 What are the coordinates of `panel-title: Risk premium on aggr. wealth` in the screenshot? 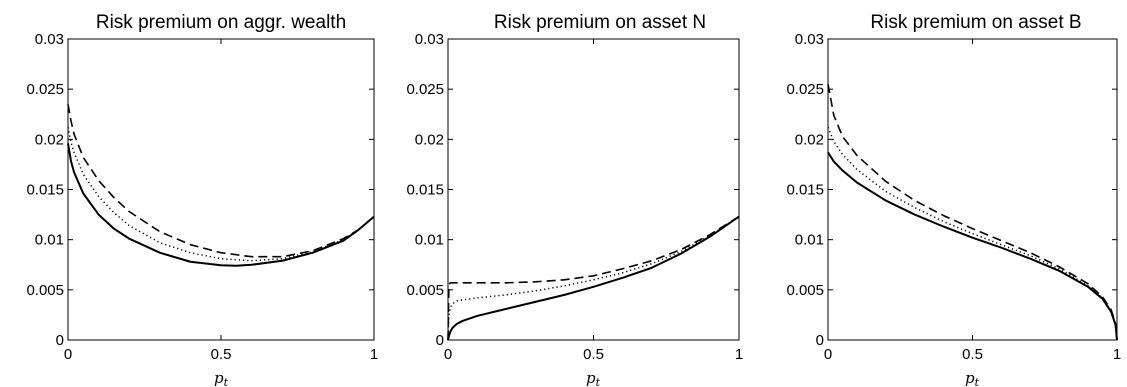 It's located at (221, 22).